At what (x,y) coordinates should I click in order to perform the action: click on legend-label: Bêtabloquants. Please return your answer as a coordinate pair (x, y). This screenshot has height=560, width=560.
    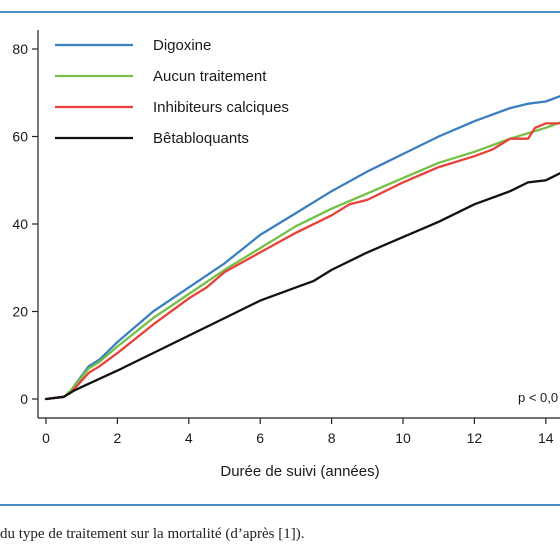
    Looking at the image, I should click on (201, 138).